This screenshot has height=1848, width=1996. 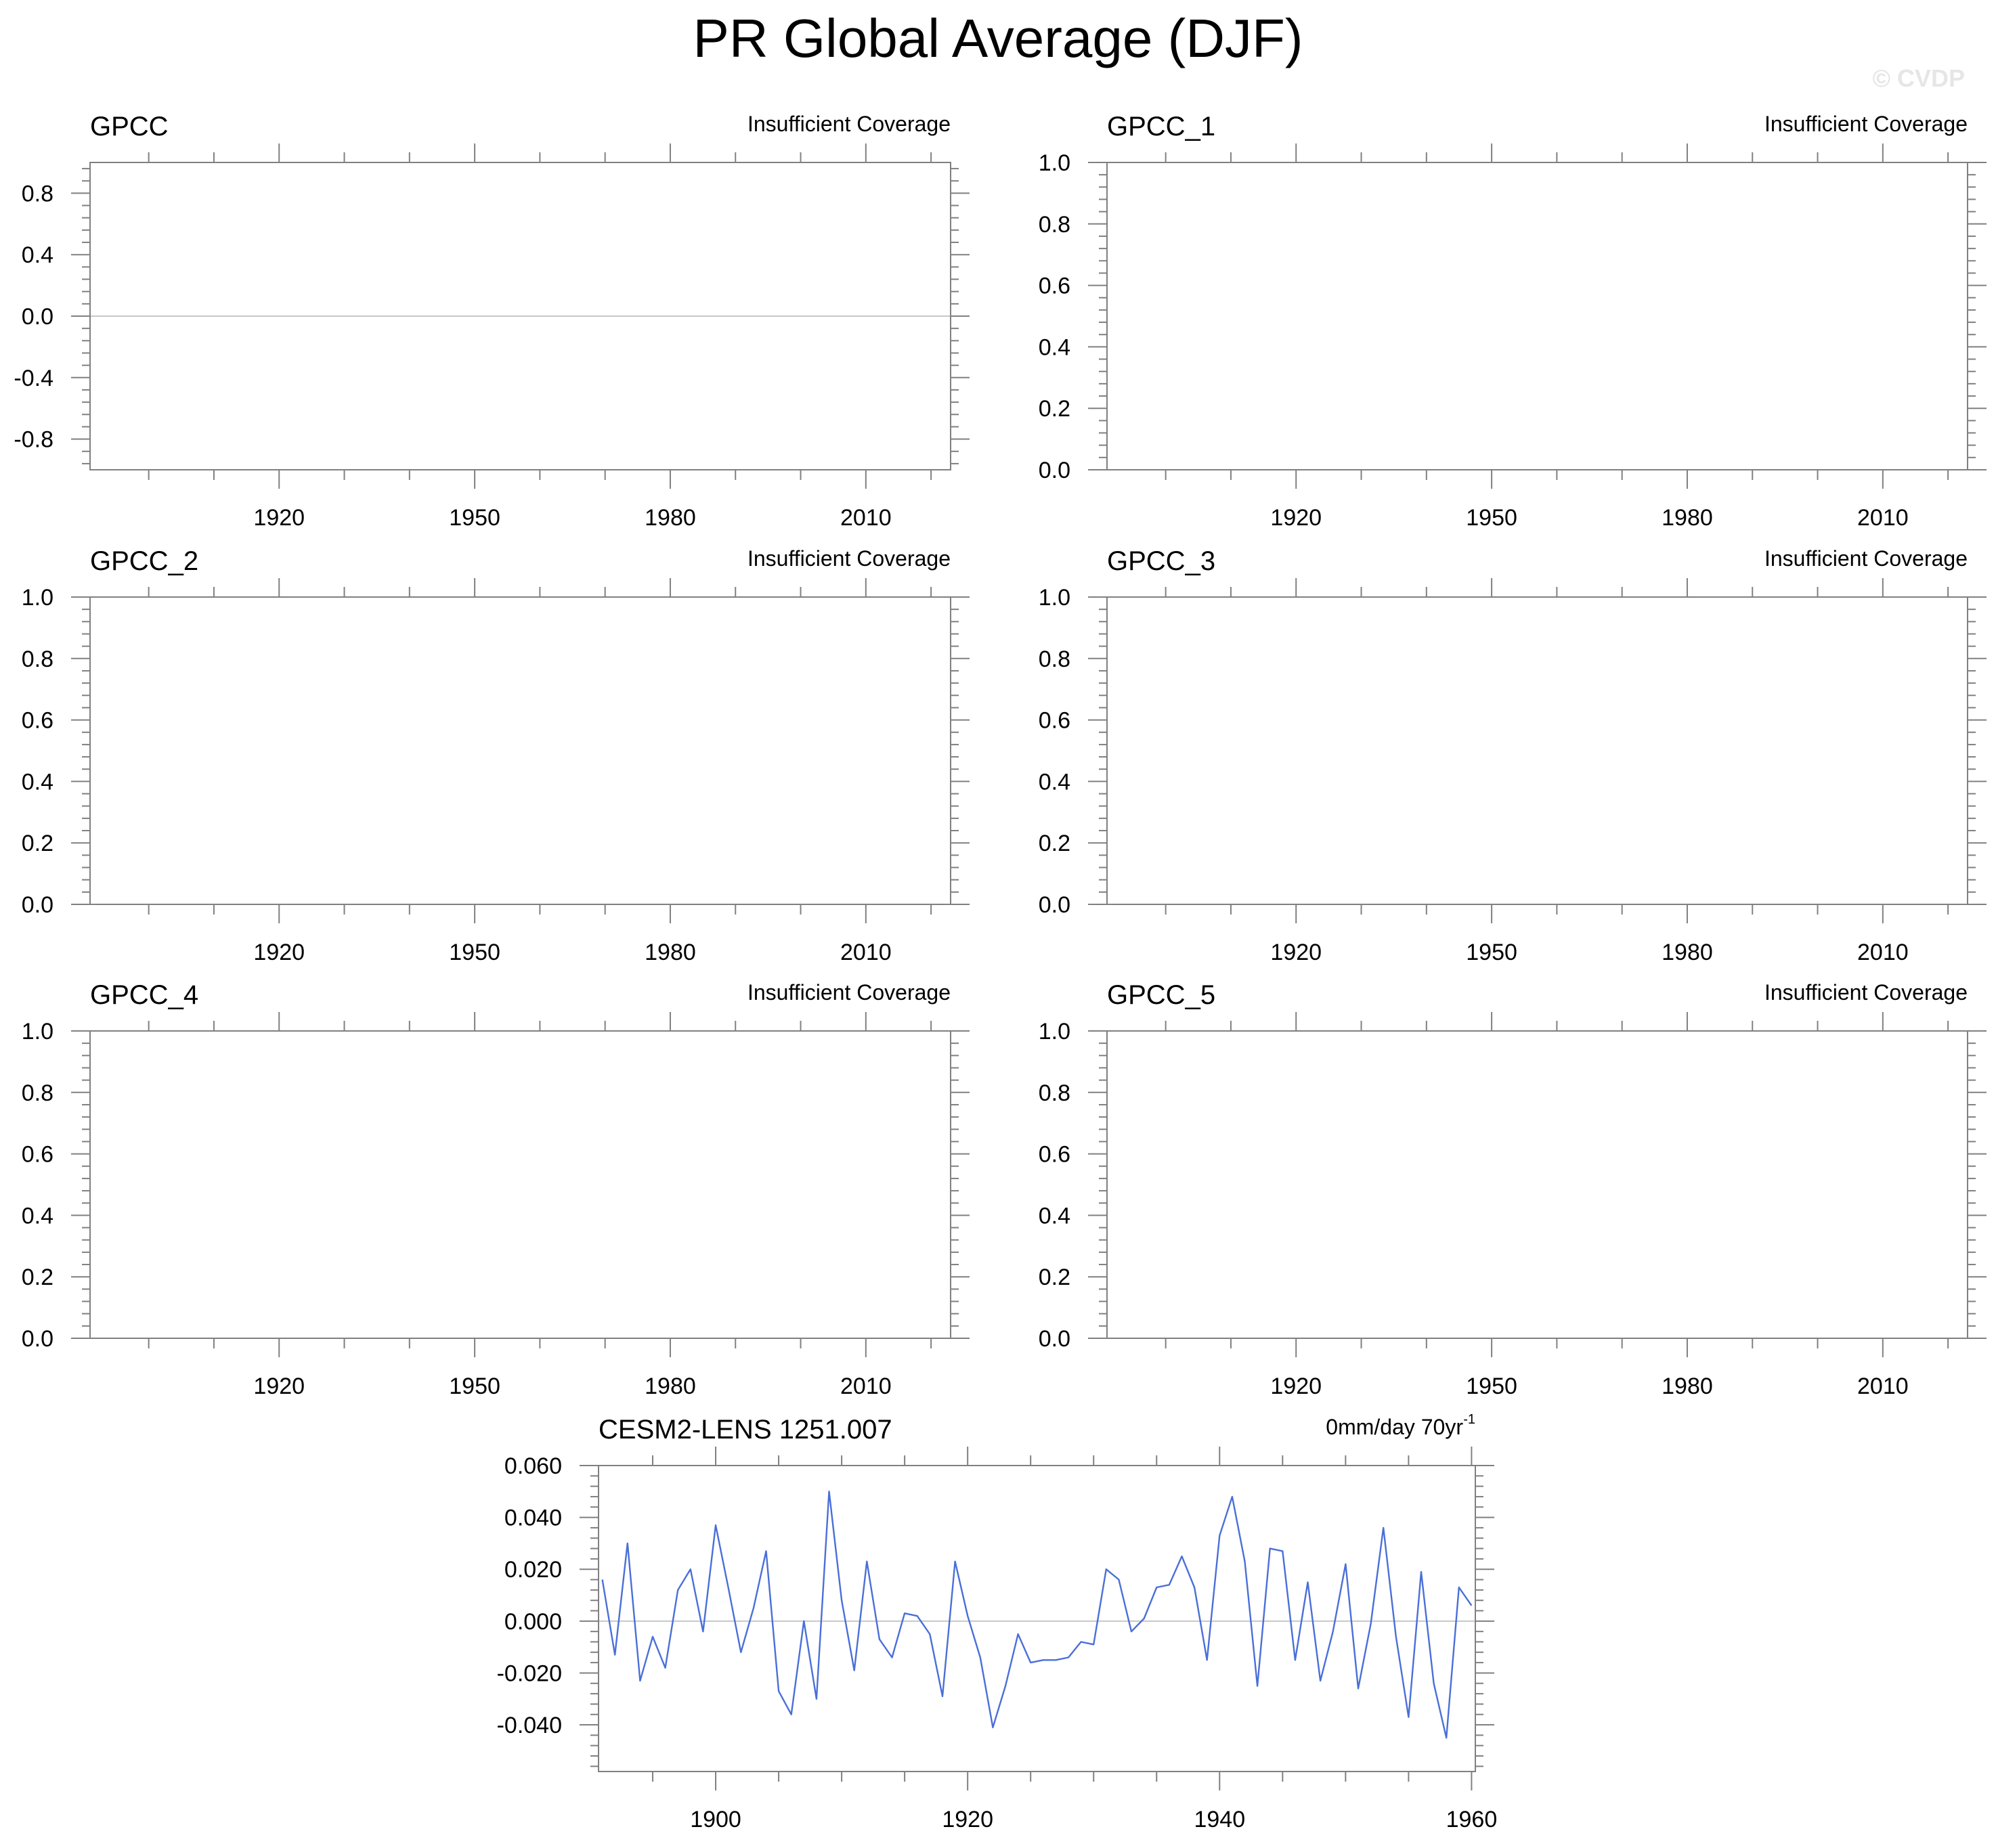 I want to click on panel-4-y-tick-label: 0.2, so click(x=1055, y=844).